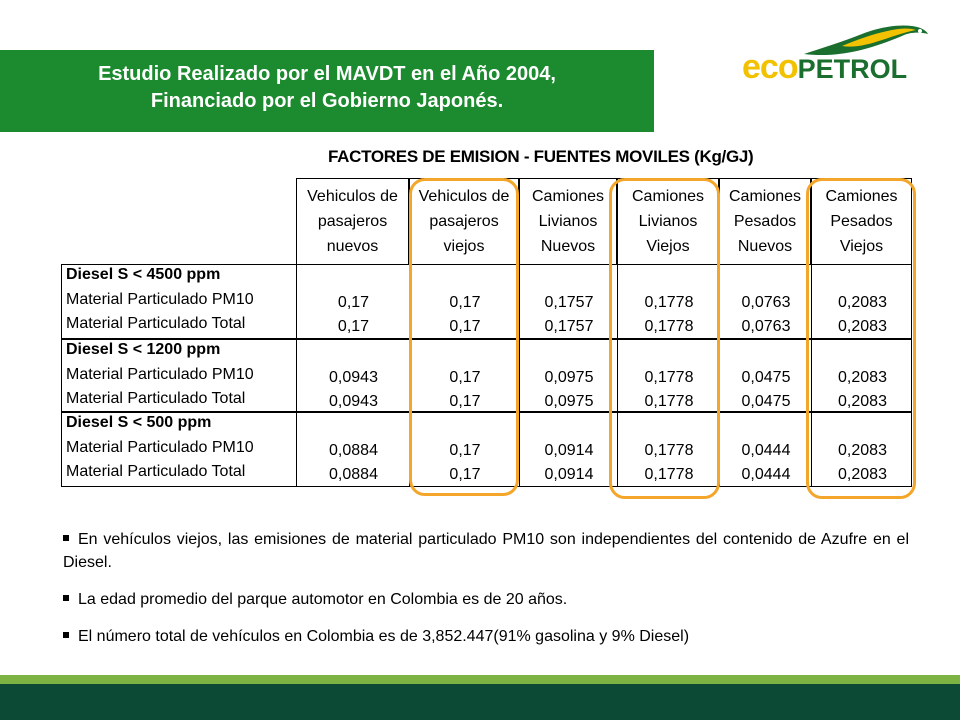 Image resolution: width=960 pixels, height=720 pixels. I want to click on column-header: Camiones Pesados Nuevos, so click(765, 221).